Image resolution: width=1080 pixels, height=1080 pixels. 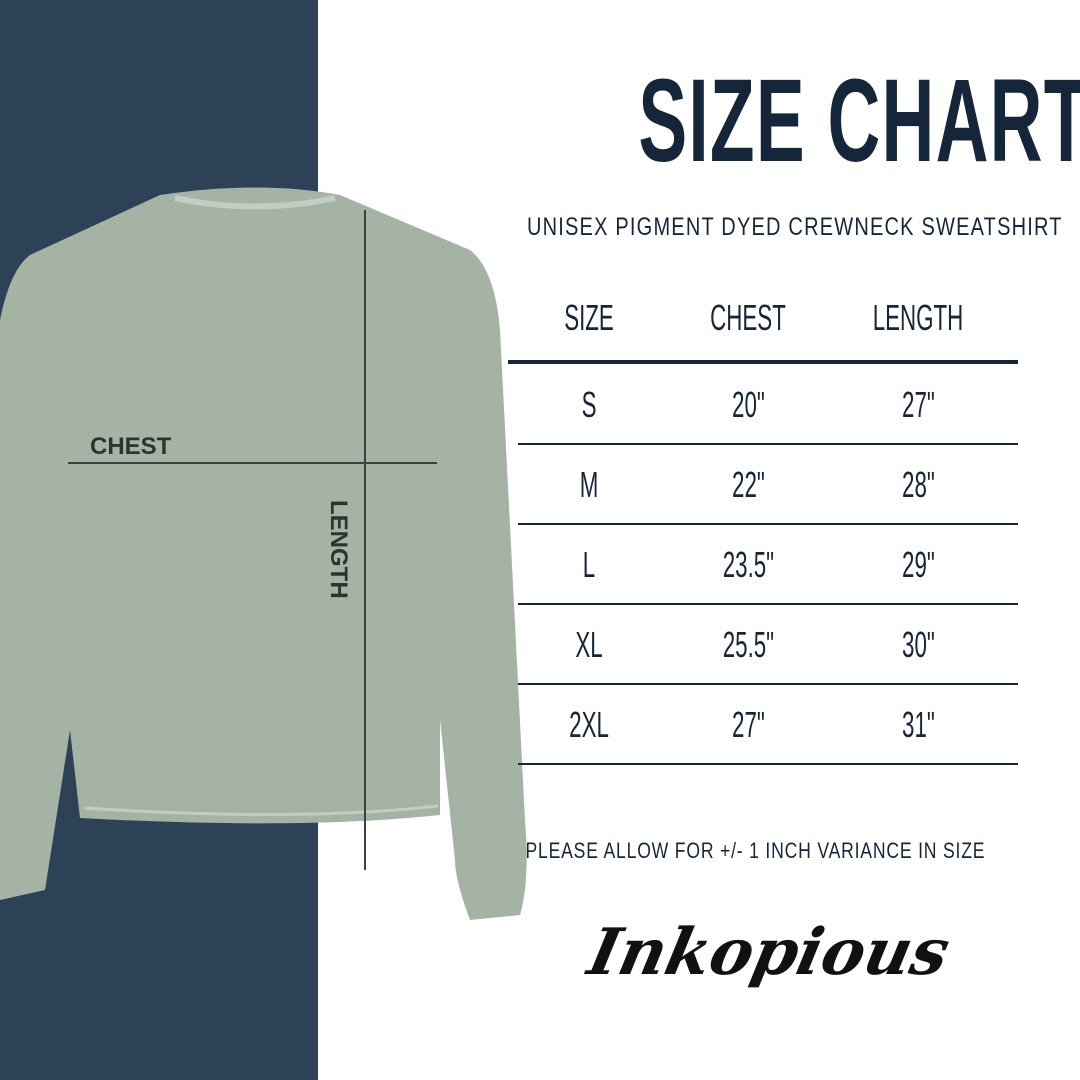 I want to click on table-cell: XL, so click(x=589, y=644).